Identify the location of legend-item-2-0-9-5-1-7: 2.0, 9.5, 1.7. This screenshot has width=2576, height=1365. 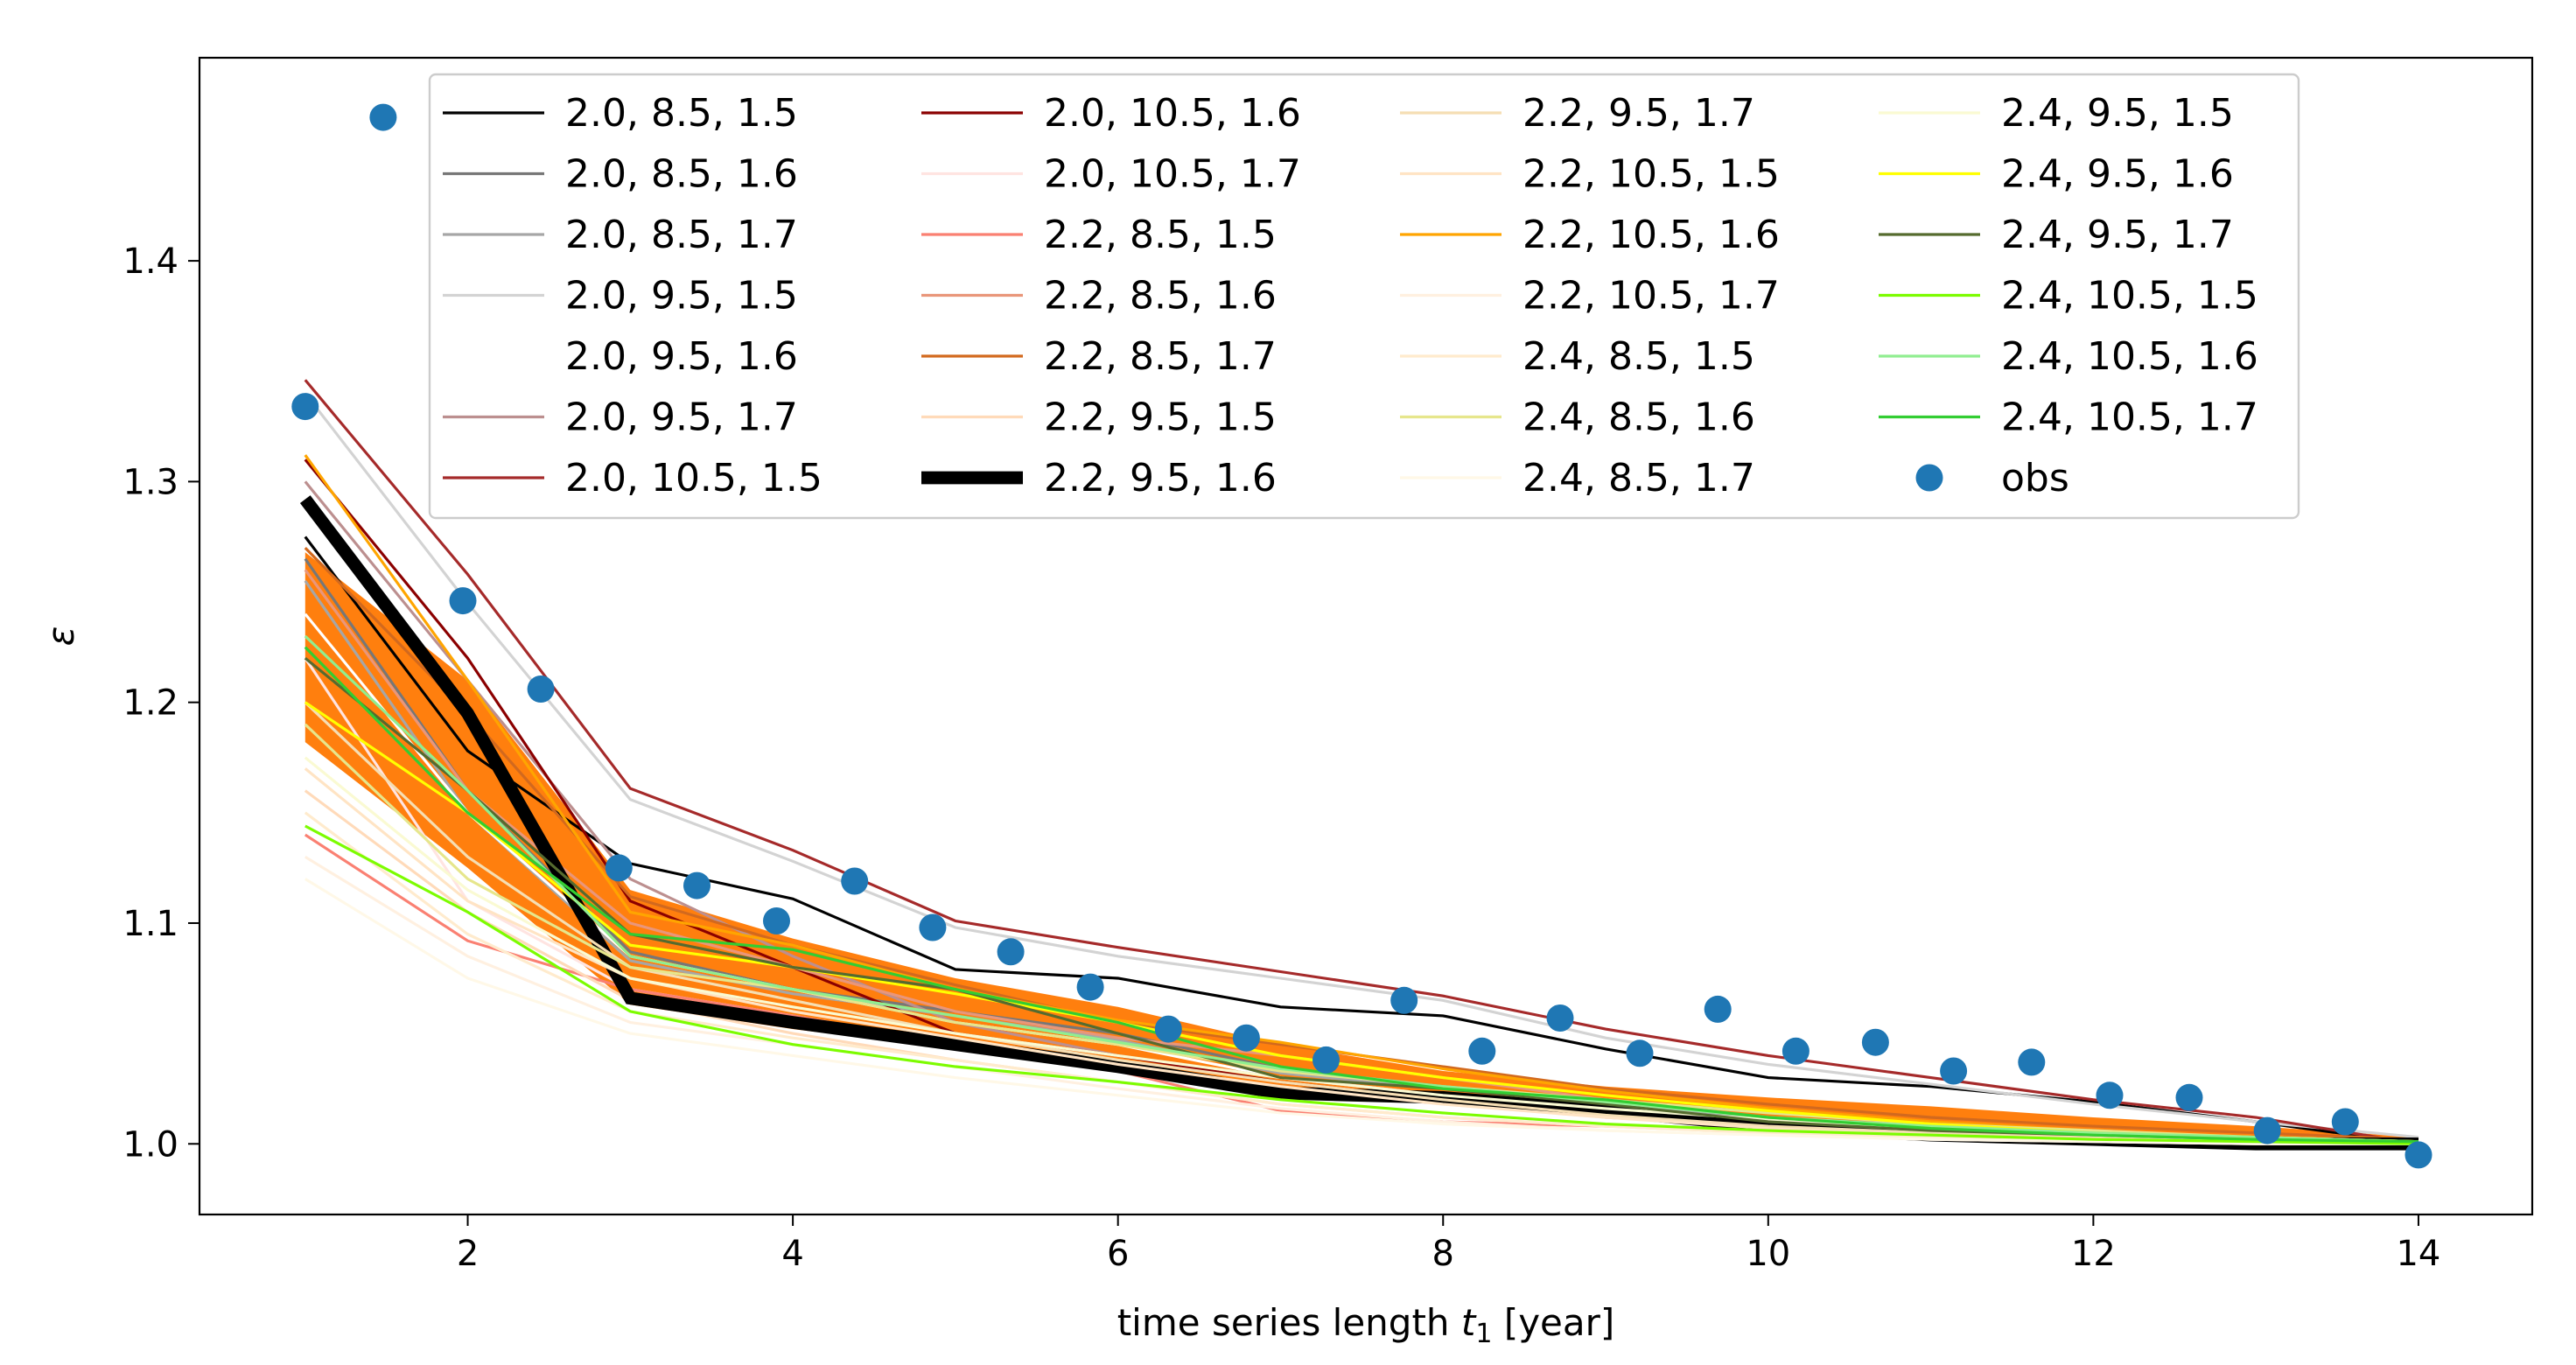
(620, 418).